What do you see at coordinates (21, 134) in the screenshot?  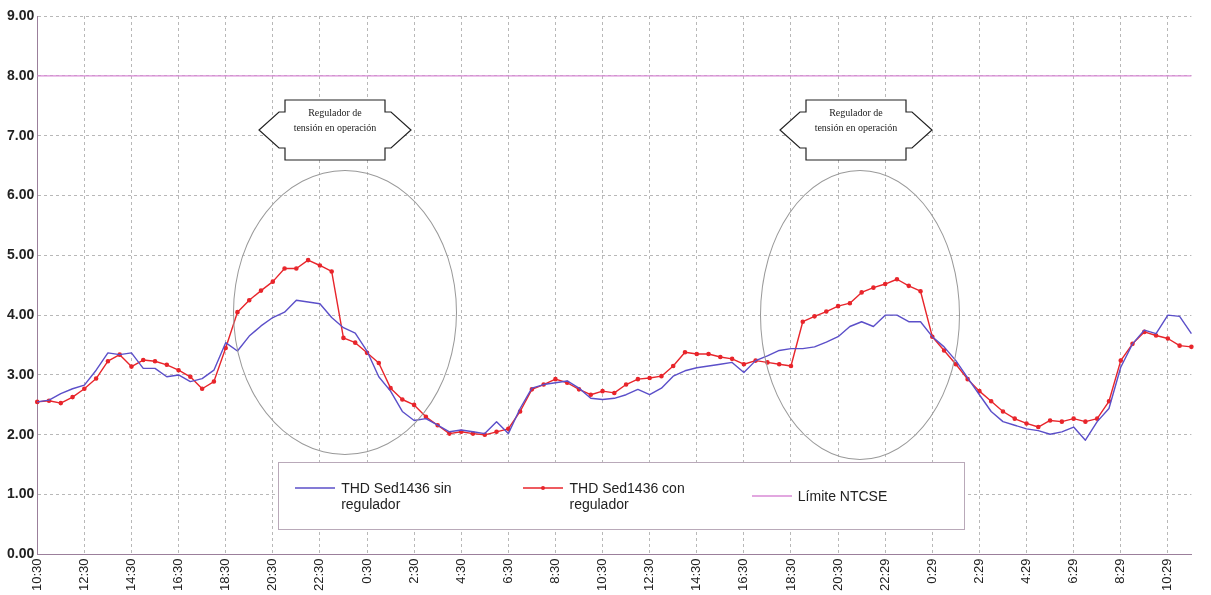 I see `y-tick-label: 7.00` at bounding box center [21, 134].